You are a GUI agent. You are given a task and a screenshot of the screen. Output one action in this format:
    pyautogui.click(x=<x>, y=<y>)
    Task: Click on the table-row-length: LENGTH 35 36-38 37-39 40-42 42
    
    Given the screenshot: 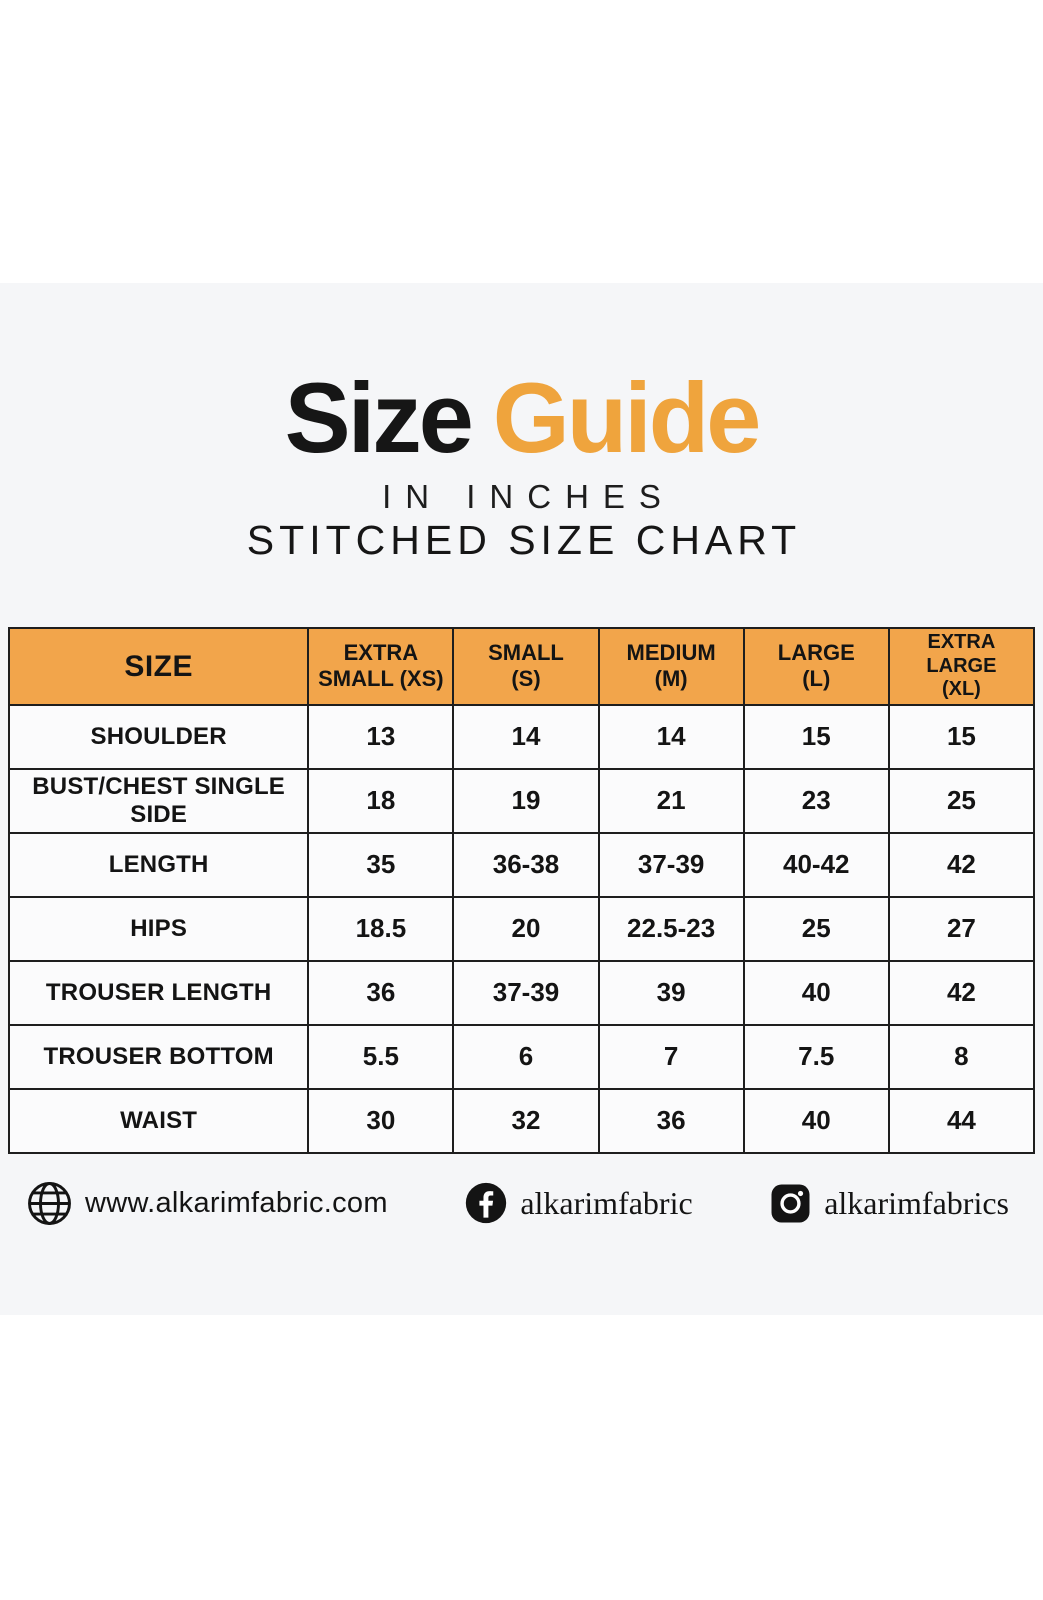 What is the action you would take?
    pyautogui.click(x=521, y=864)
    